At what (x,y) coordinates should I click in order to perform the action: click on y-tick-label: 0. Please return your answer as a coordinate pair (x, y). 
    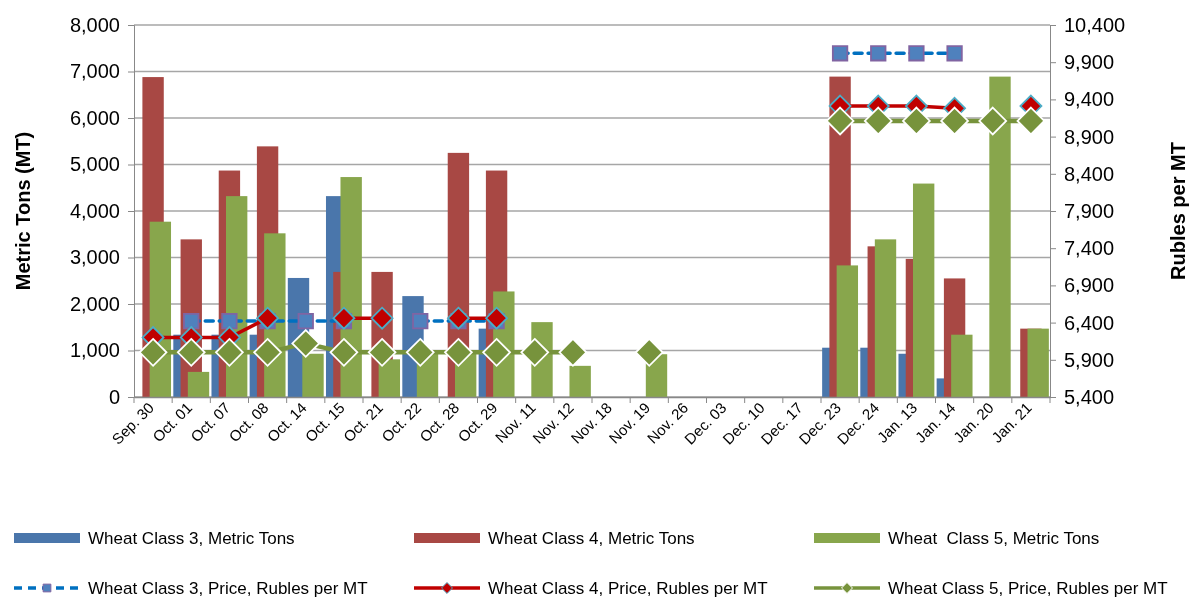
    Looking at the image, I should click on (114, 396).